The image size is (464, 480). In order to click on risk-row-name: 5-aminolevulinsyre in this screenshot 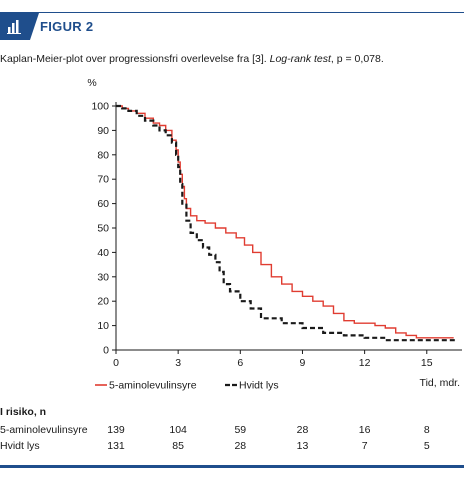, I will do `click(44, 430)`.